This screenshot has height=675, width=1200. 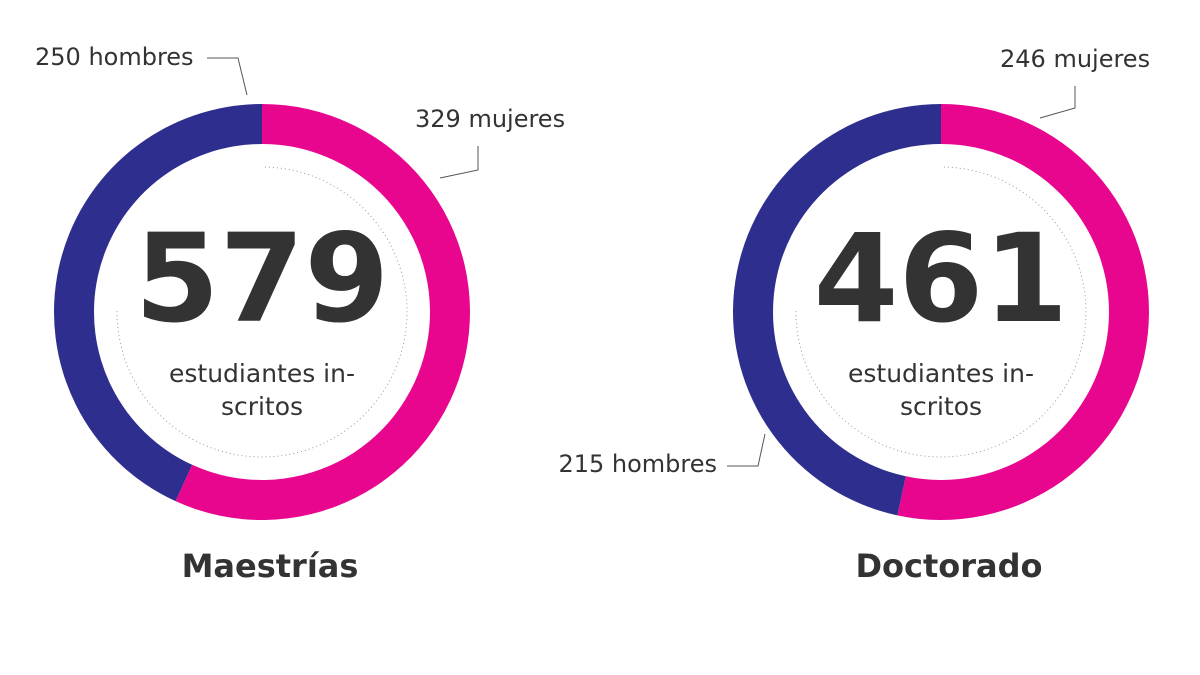 I want to click on value-label: 215 hombres, so click(x=637, y=464).